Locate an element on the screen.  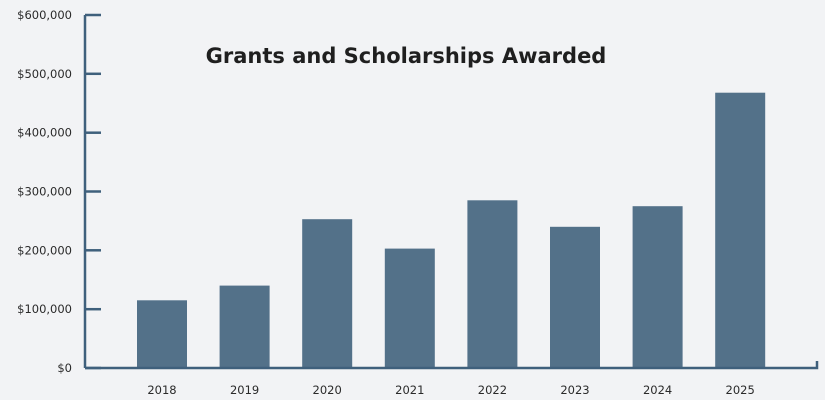
x-axis-line is located at coordinates (452, 365).